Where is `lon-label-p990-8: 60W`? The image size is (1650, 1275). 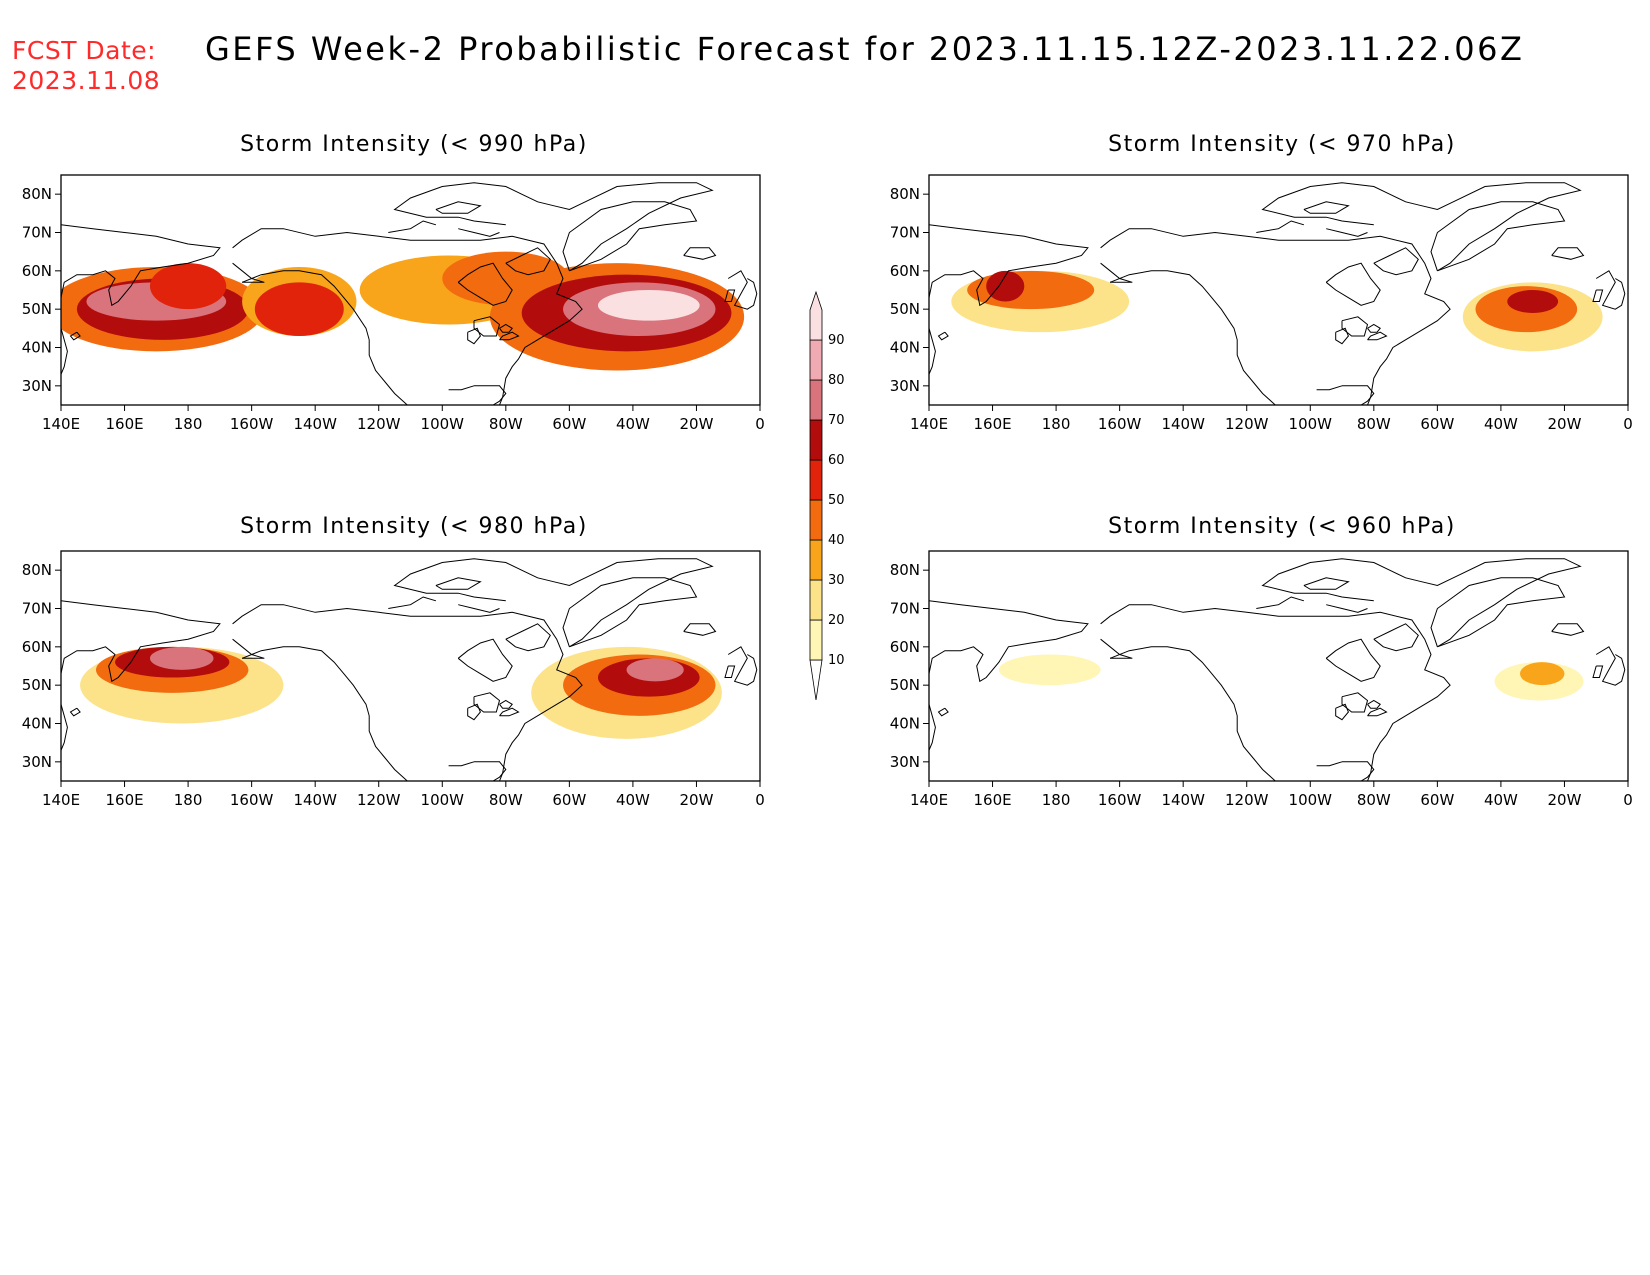
lon-label-p990-8: 60W is located at coordinates (569, 424).